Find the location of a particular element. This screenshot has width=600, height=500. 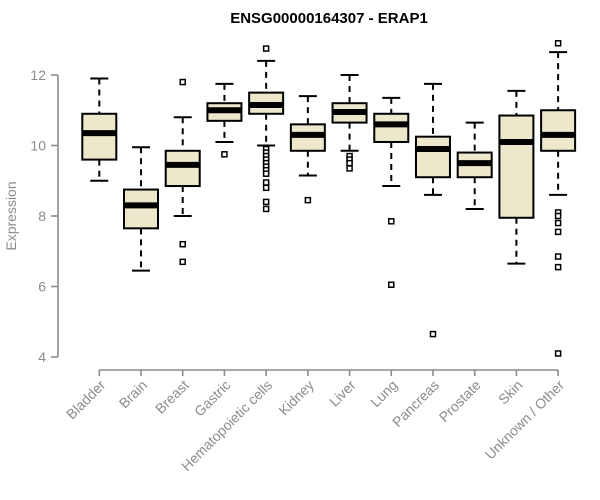

y-tick-label: 10 is located at coordinates (38, 146).